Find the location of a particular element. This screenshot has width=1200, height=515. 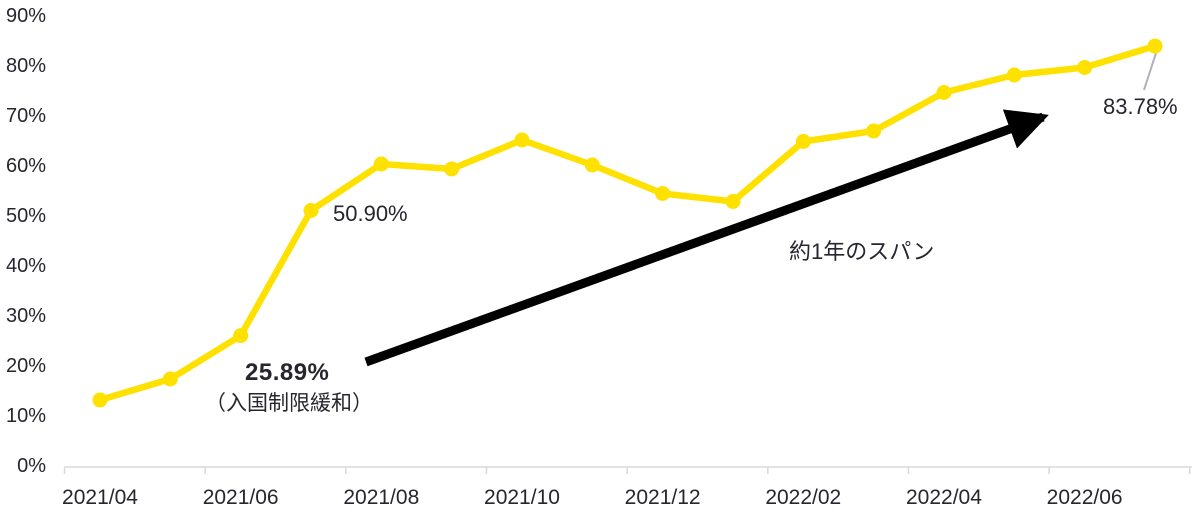

y-axis-tick-label: 0% is located at coordinates (31, 466).